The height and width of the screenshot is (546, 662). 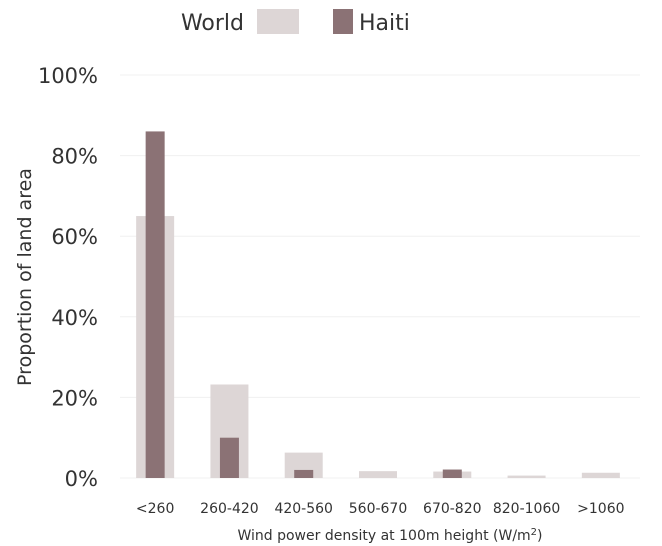 I want to click on y-tick-label: 0%, so click(x=81, y=479).